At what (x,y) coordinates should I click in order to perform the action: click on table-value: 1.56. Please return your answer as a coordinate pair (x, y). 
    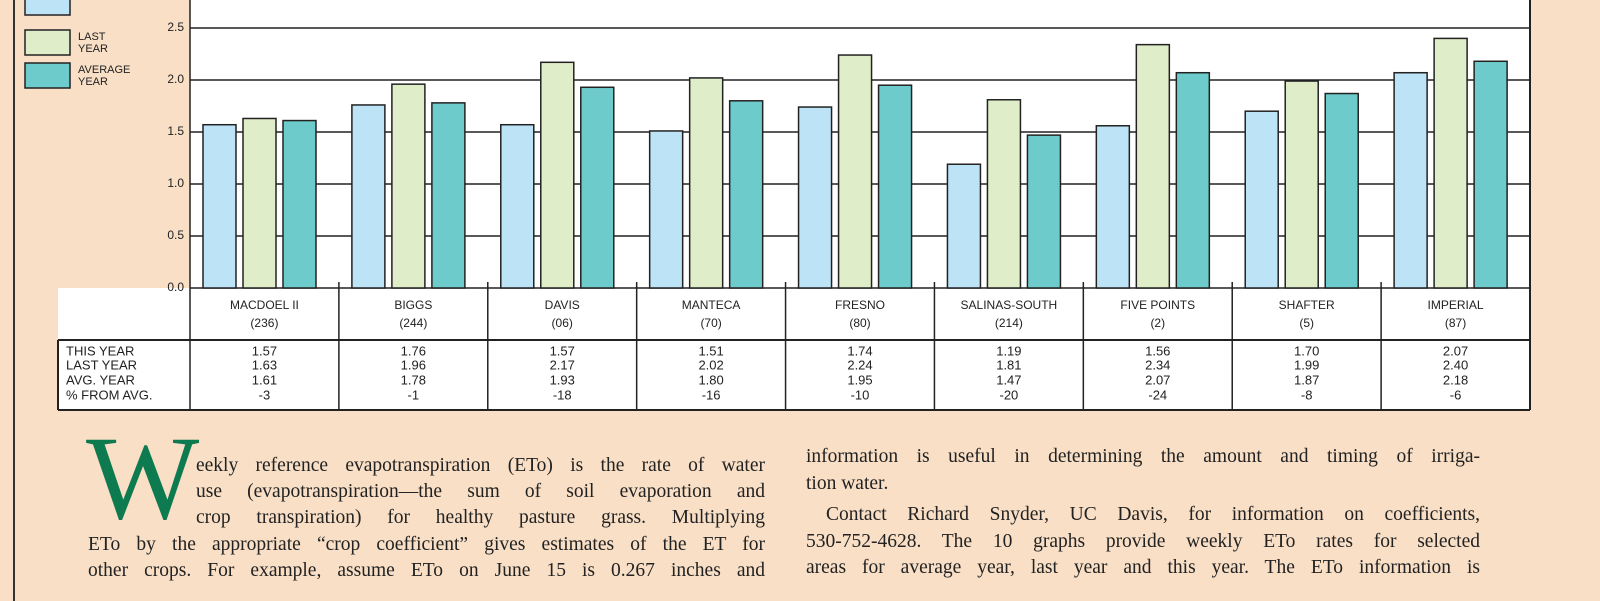
    Looking at the image, I should click on (1157, 350).